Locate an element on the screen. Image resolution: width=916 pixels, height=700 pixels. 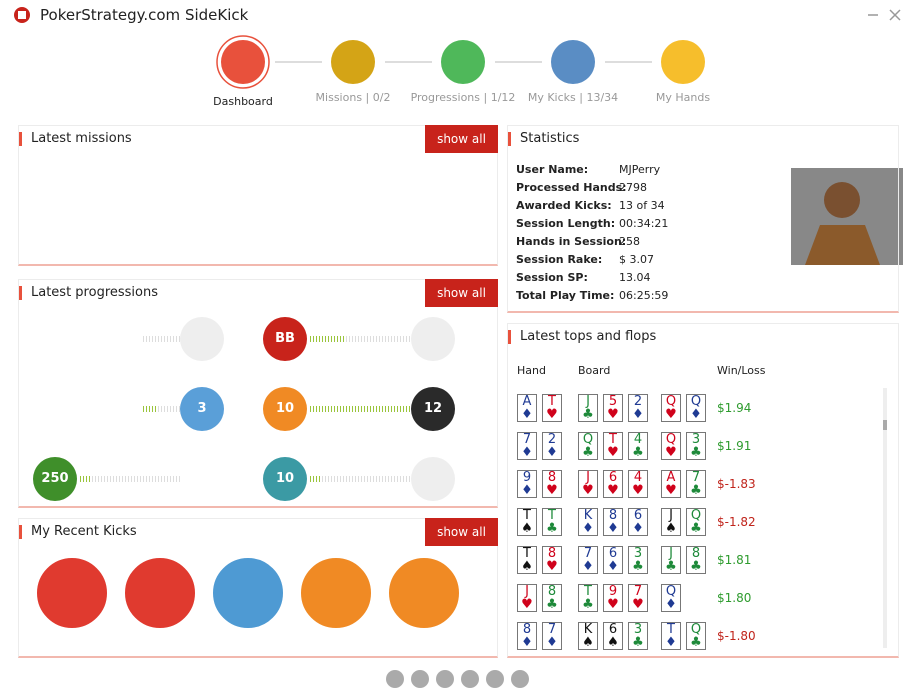
nav-label: My Hands is located at coordinates (683, 97).